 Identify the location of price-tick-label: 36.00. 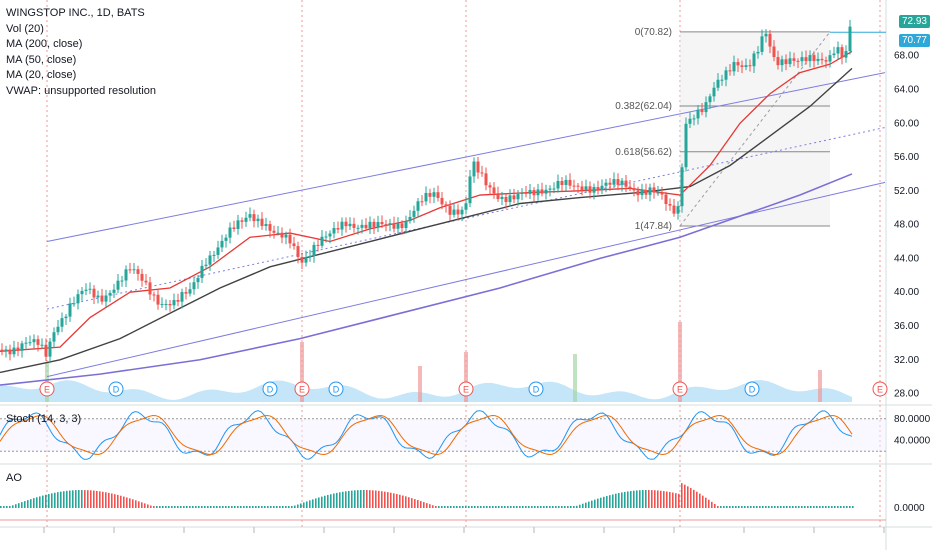
(906, 326).